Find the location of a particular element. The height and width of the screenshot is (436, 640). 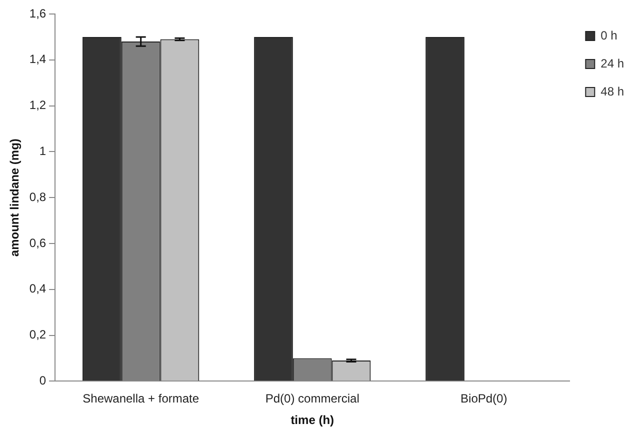

x-tick-label: BioPd(0) is located at coordinates (484, 399).